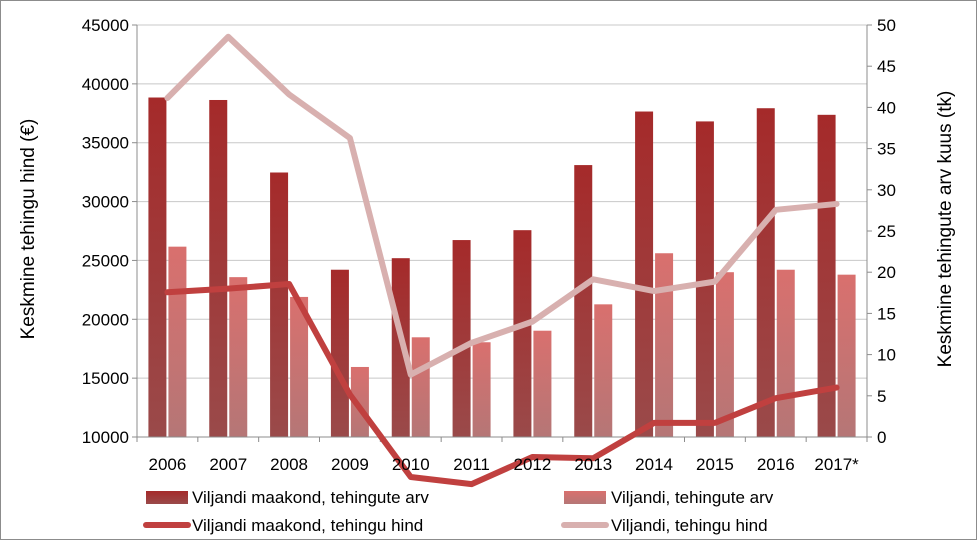 The width and height of the screenshot is (977, 544). Describe the element at coordinates (585, 497) in the screenshot. I see `legend-swatch-viljandi-count` at that location.